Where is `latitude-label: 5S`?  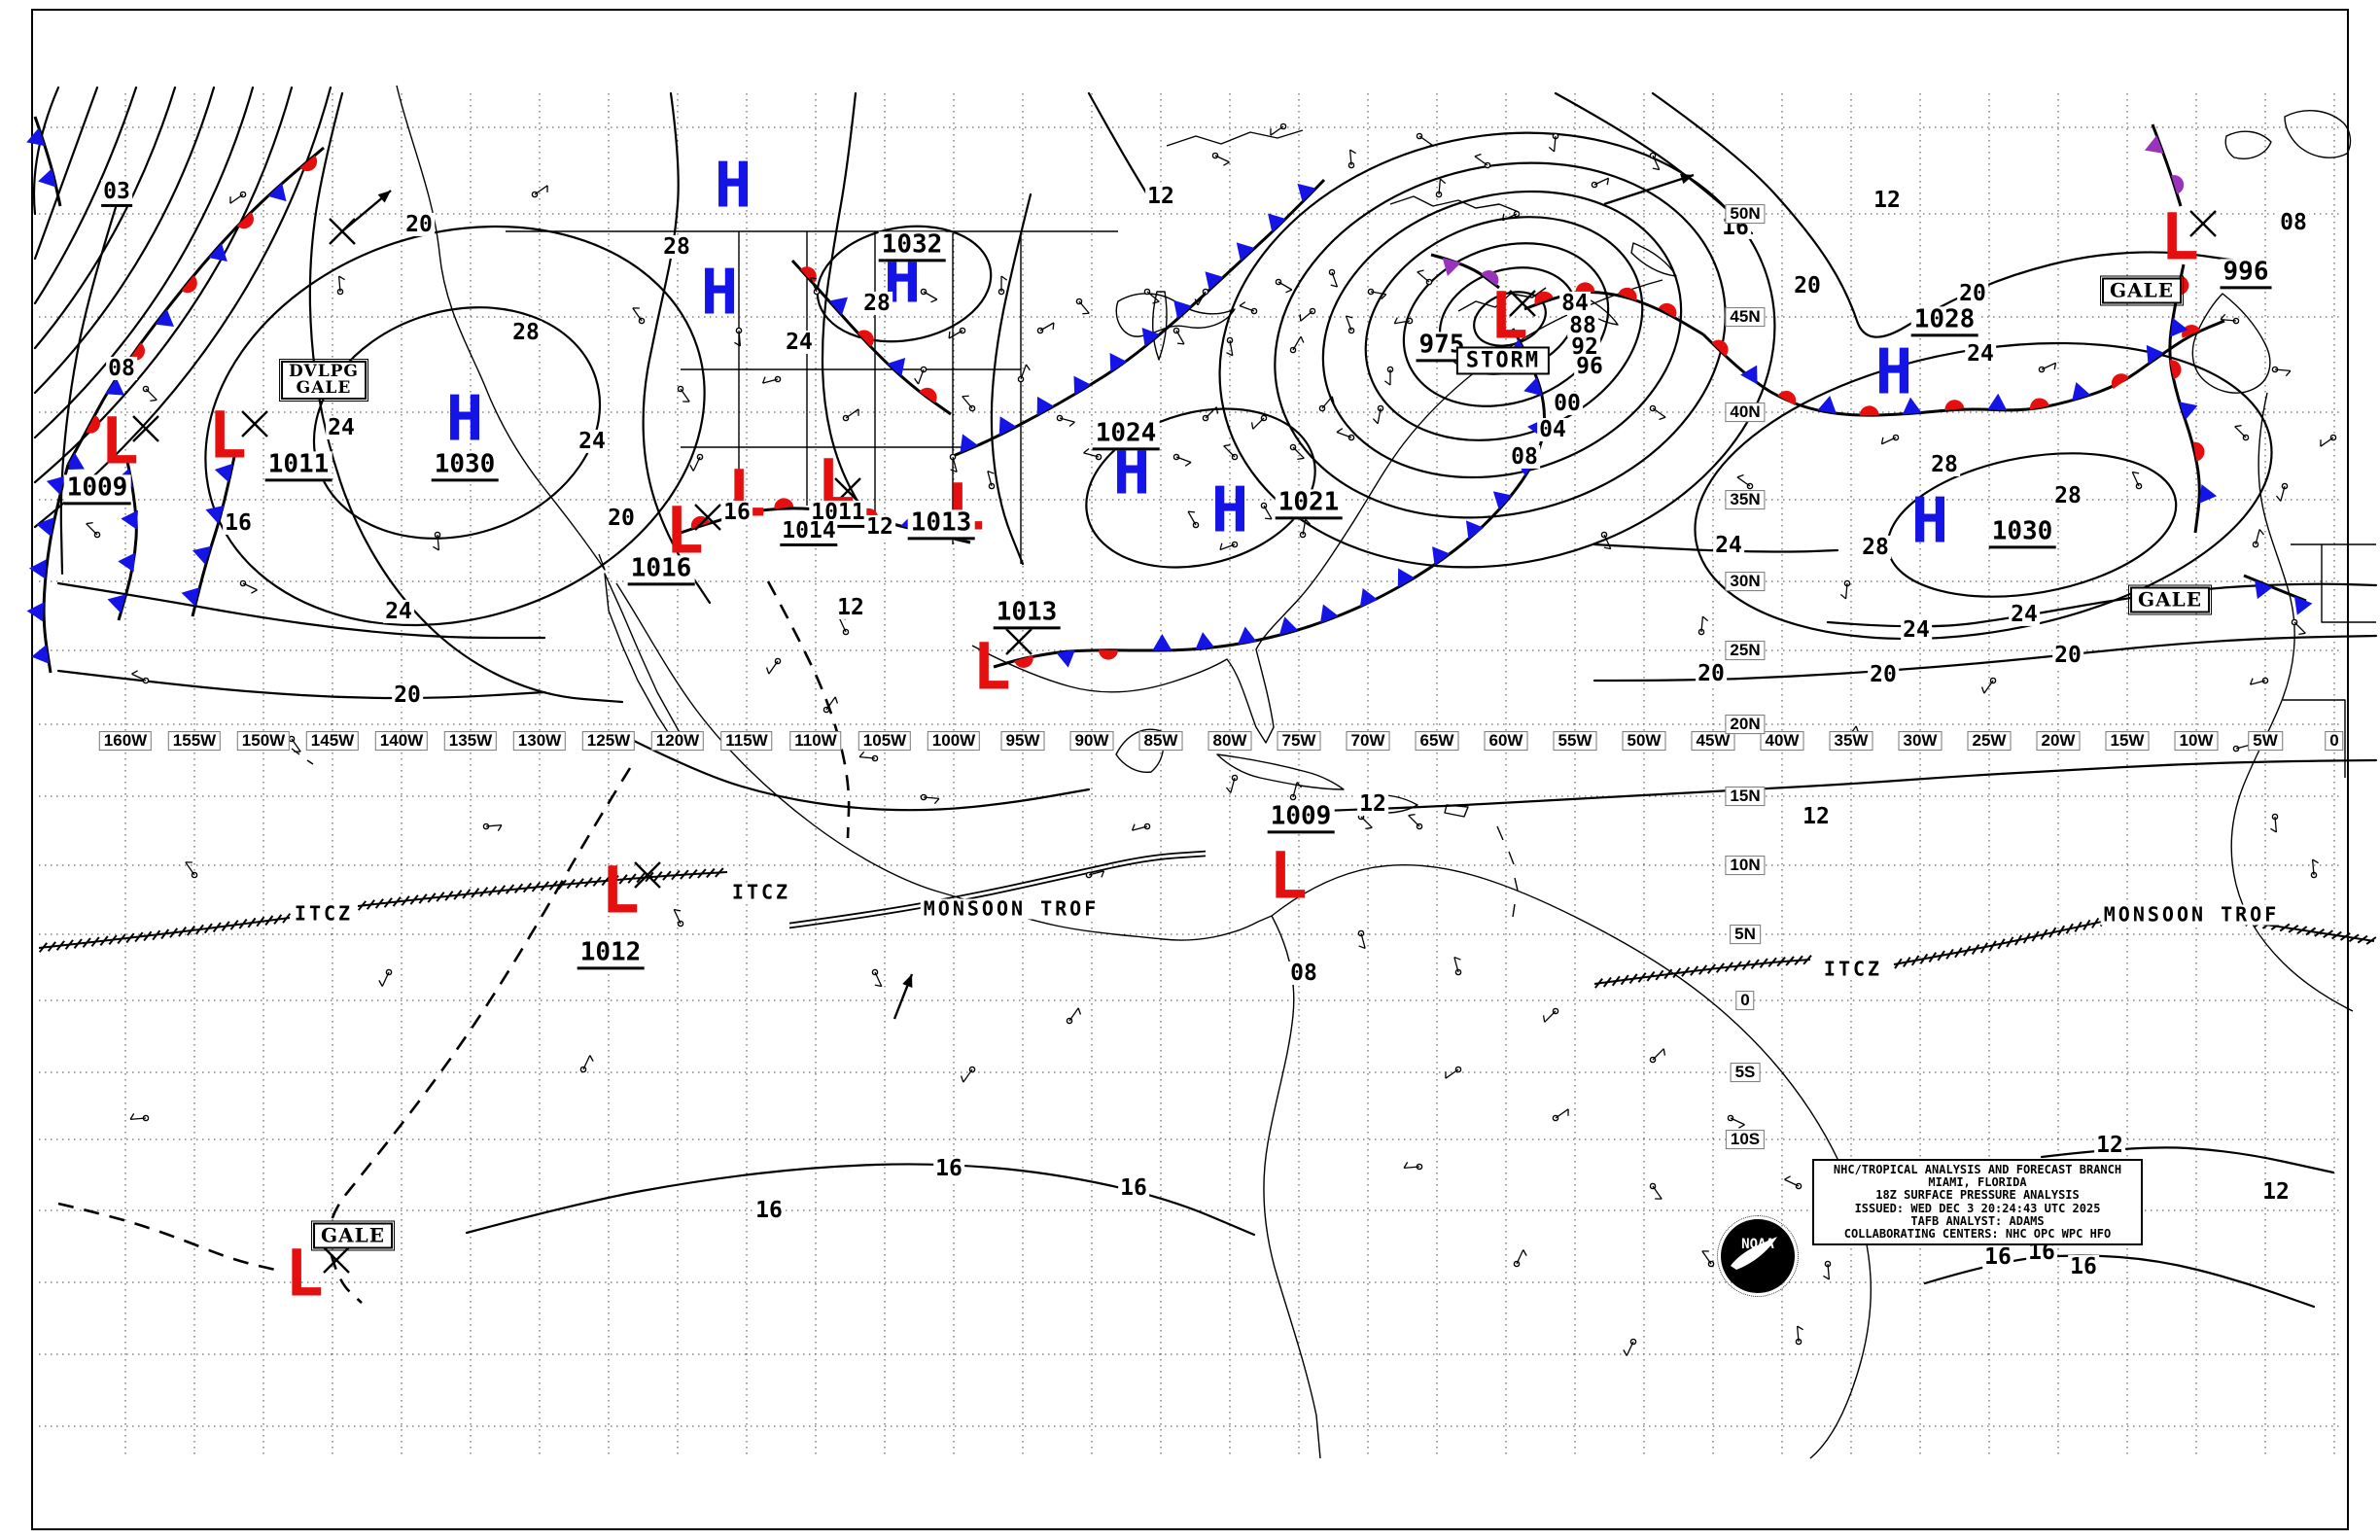 latitude-label: 5S is located at coordinates (1745, 1072).